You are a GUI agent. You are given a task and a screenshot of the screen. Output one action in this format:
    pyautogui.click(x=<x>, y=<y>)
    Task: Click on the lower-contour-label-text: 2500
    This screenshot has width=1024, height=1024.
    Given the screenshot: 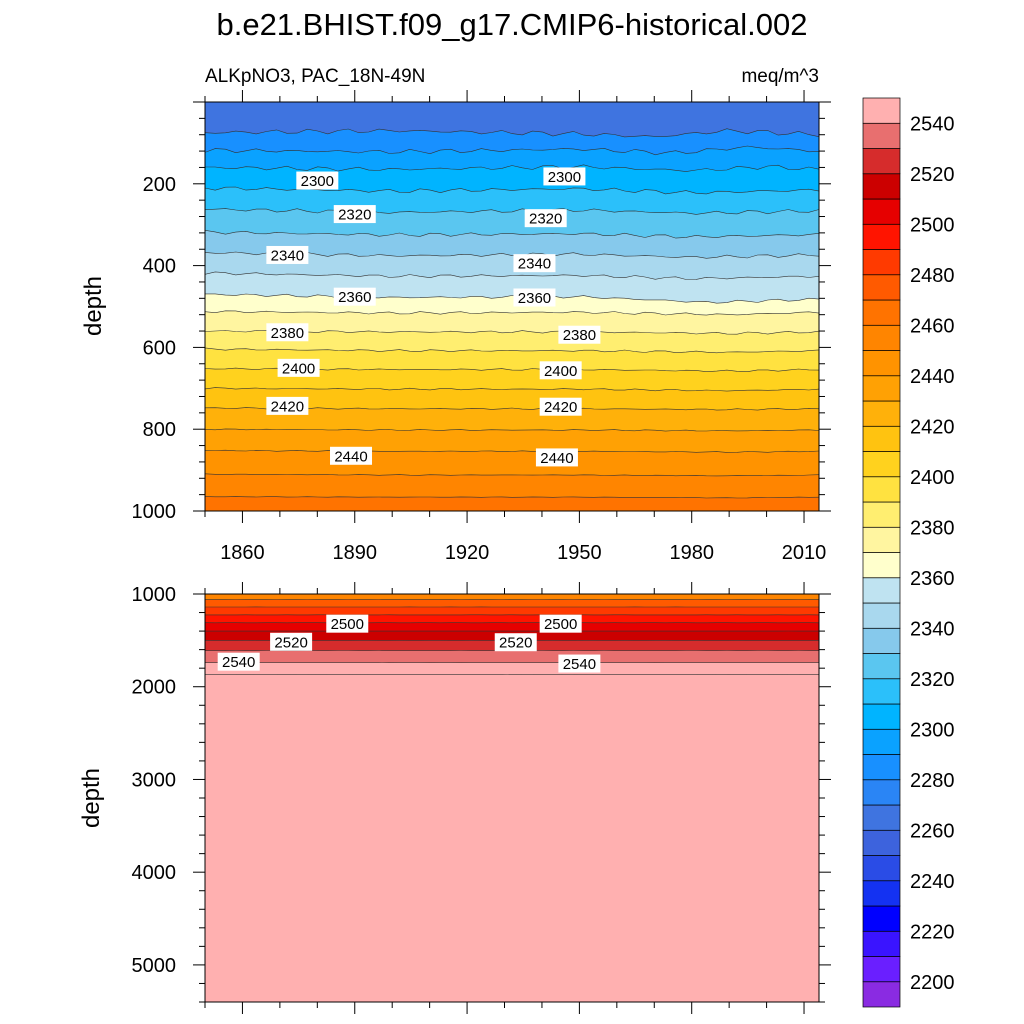 What is the action you would take?
    pyautogui.click(x=347, y=624)
    